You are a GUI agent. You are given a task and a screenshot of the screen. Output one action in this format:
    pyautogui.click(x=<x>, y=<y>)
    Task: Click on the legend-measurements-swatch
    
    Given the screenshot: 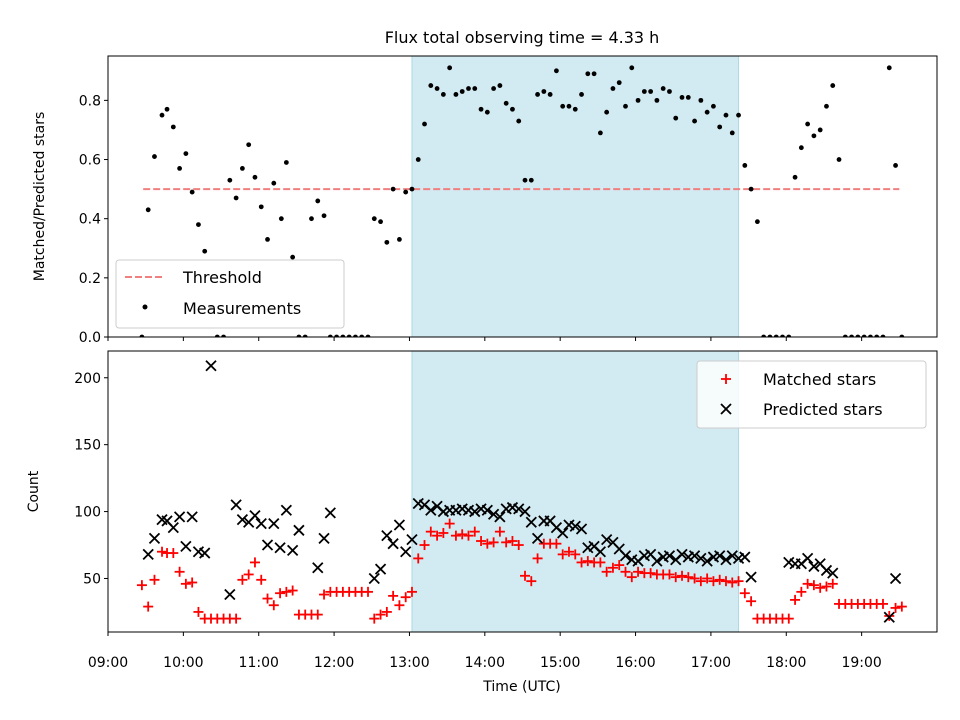 What is the action you would take?
    pyautogui.click(x=145, y=307)
    